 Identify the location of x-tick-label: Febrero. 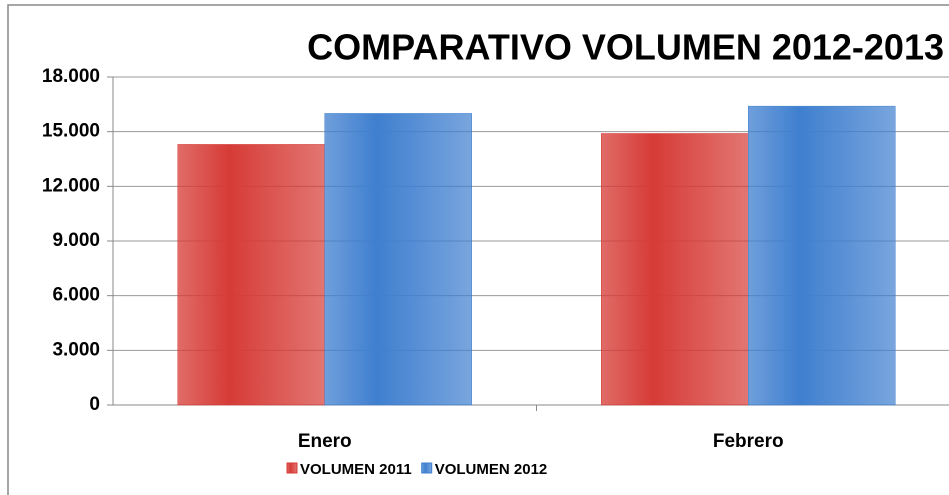
(748, 441).